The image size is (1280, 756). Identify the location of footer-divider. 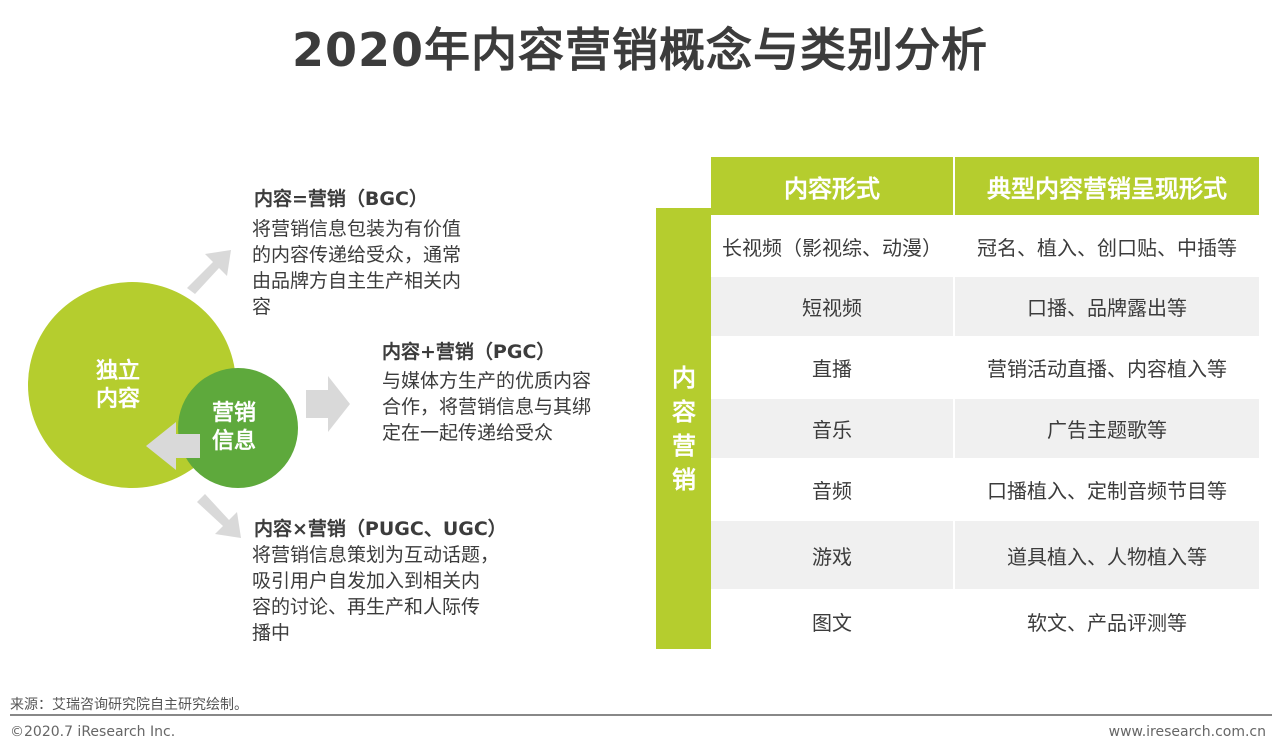
(641, 715).